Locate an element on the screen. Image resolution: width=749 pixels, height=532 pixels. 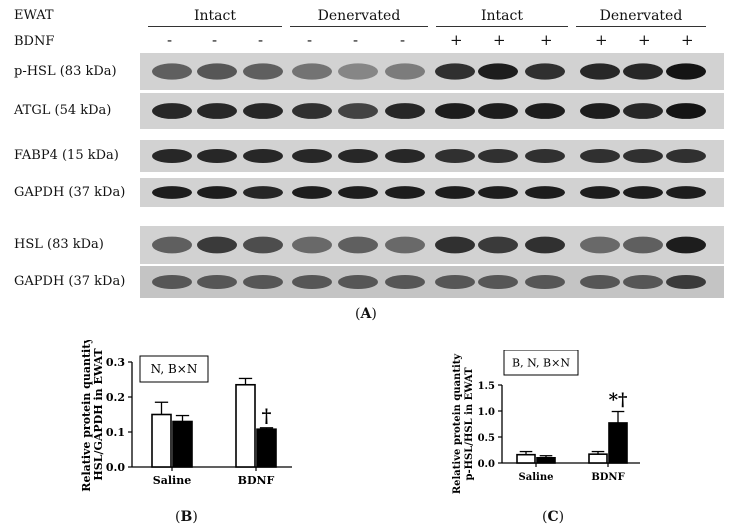
band-label: p-HSL (83 kDa) is located at coordinates (65, 71).